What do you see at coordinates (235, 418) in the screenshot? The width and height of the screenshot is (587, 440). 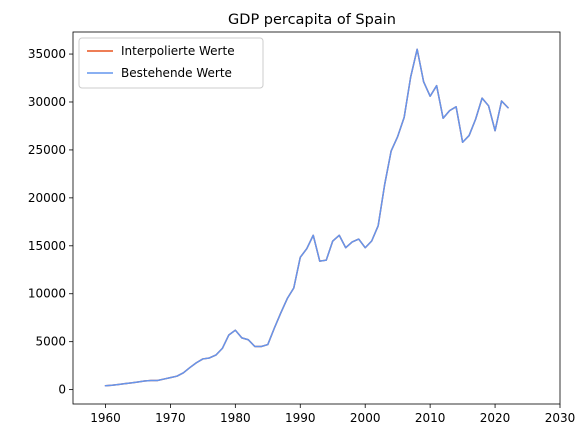 I see `x-tick-label: 1980` at bounding box center [235, 418].